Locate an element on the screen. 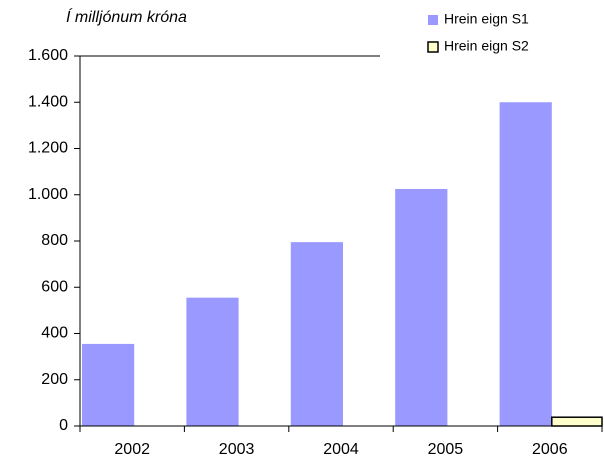 This screenshot has height=466, width=604. y-tick-label: 1.200 is located at coordinates (48, 148).